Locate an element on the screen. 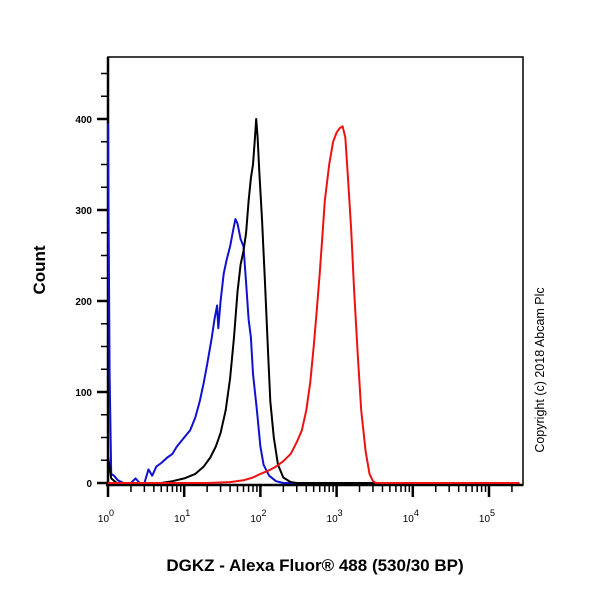 The width and height of the screenshot is (600, 600). x-tick-label: 10⁴ is located at coordinates (411, 516).